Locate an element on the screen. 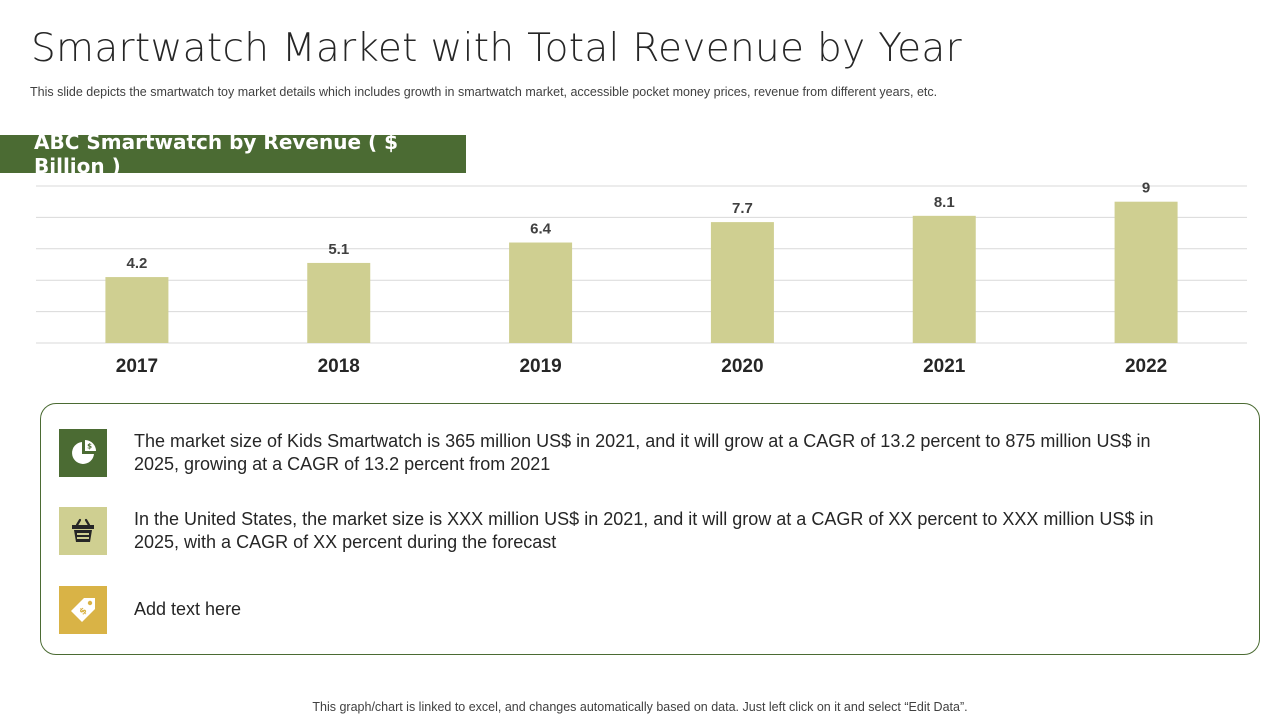 The height and width of the screenshot is (720, 1280). bar-2022 is located at coordinates (1146, 272).